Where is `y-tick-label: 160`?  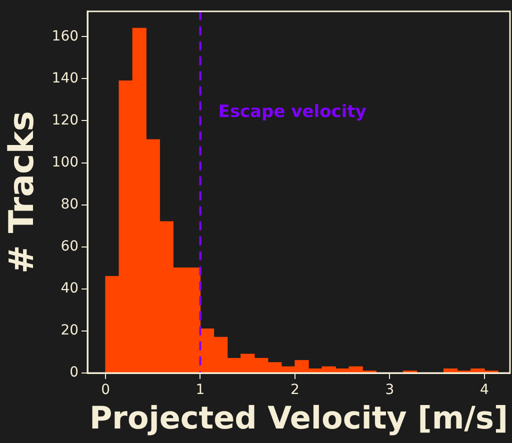 y-tick-label: 160 is located at coordinates (65, 36).